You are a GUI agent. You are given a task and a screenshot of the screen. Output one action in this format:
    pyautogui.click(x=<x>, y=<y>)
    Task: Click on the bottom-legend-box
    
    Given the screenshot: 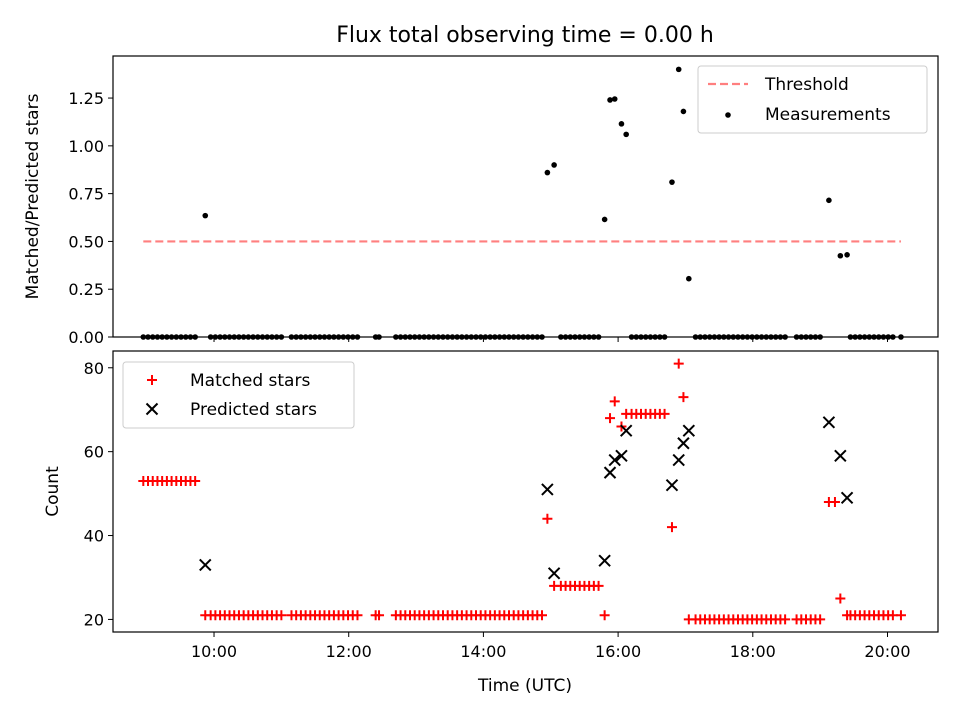 What is the action you would take?
    pyautogui.click(x=238, y=395)
    